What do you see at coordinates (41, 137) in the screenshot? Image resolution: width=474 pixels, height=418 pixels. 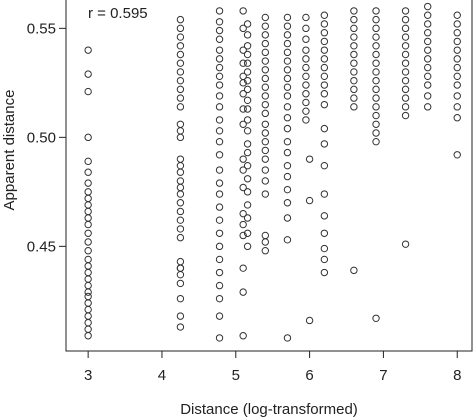 I see `y-tick-label: 0.50` at bounding box center [41, 137].